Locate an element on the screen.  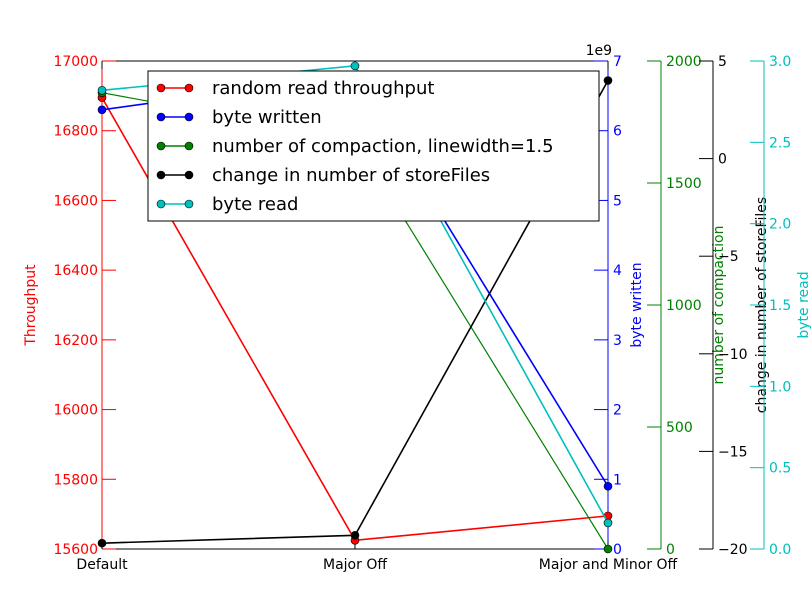
storefiles-tick-label: 0 is located at coordinates (722, 160).